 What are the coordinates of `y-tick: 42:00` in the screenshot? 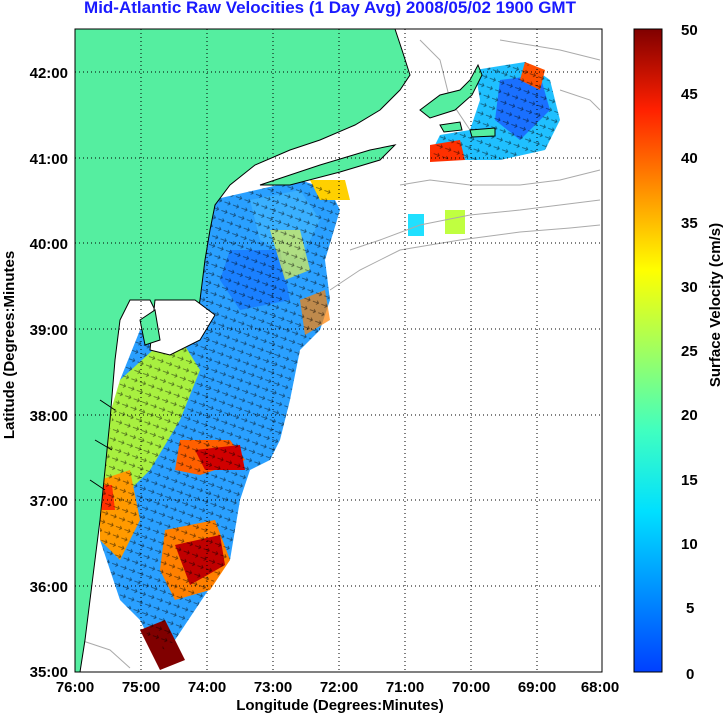 It's located at (49, 73).